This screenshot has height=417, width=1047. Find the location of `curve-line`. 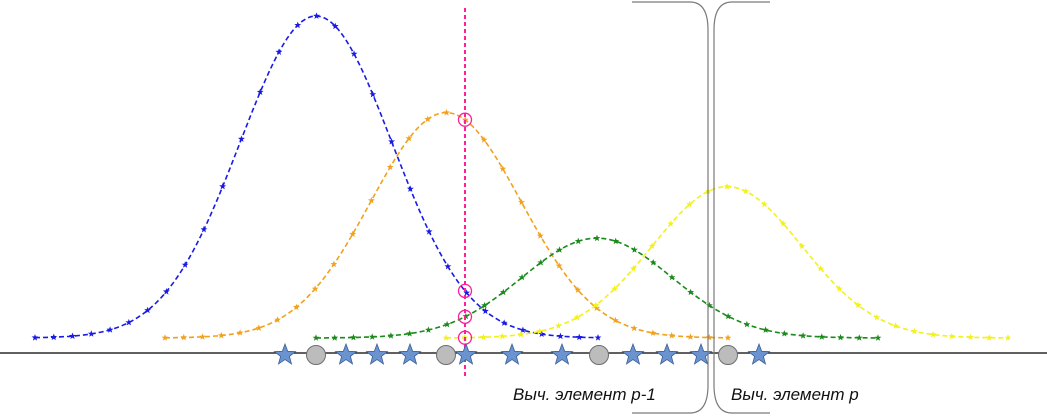

curve-line is located at coordinates (597, 288).